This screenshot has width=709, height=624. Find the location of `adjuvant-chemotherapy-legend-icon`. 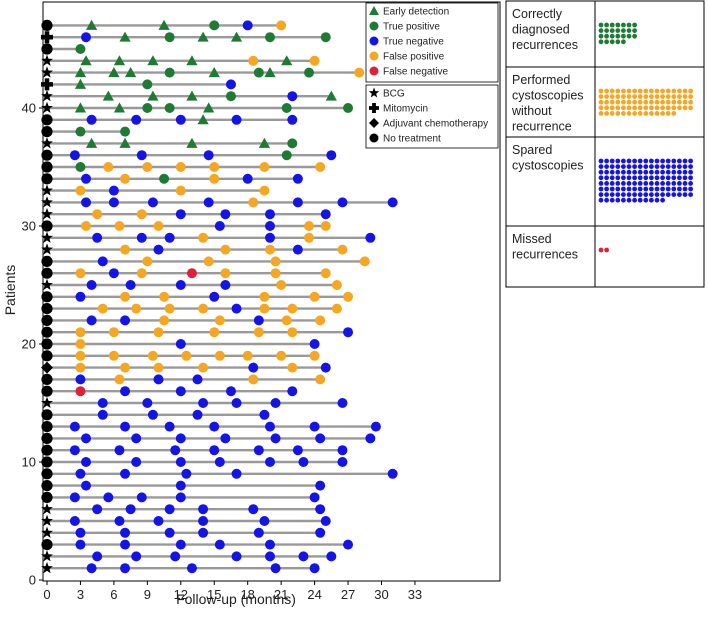

adjuvant-chemotherapy-legend-icon is located at coordinates (374, 123).